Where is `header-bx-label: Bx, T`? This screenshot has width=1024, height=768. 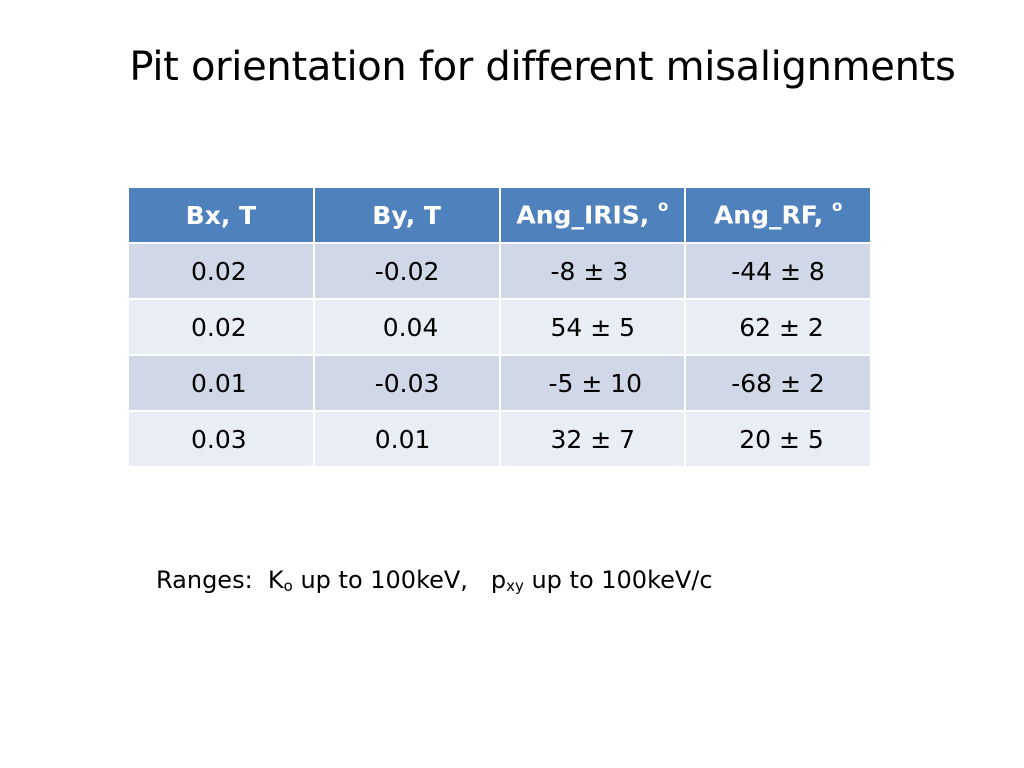 header-bx-label: Bx, T is located at coordinates (221, 215).